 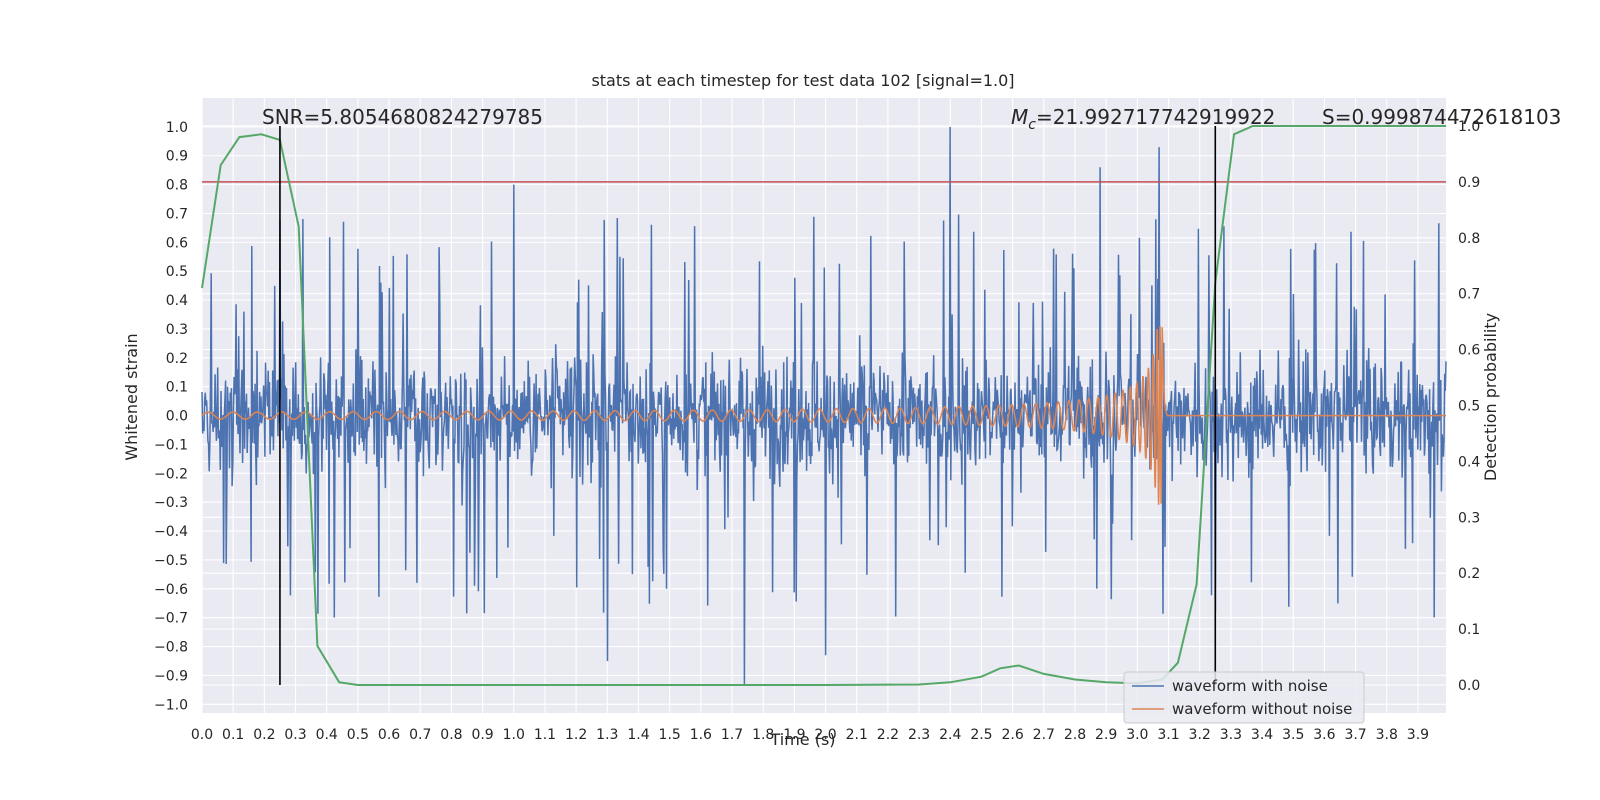 What do you see at coordinates (177, 214) in the screenshot?
I see `y-tick-label: 0.7` at bounding box center [177, 214].